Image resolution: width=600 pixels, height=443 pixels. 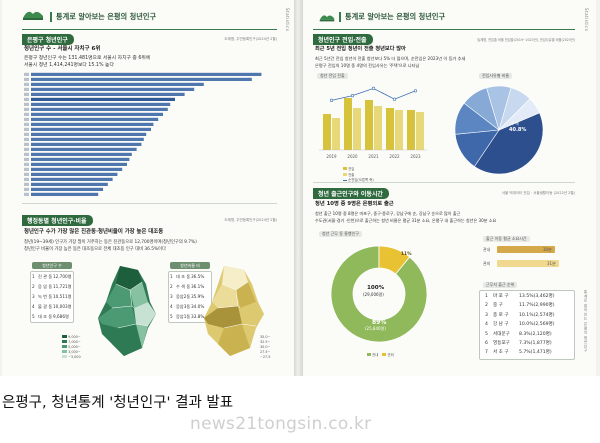 What do you see at coordinates (343, 39) in the screenshot?
I see `section-title: 청년인구 전입·전출` at bounding box center [343, 39].